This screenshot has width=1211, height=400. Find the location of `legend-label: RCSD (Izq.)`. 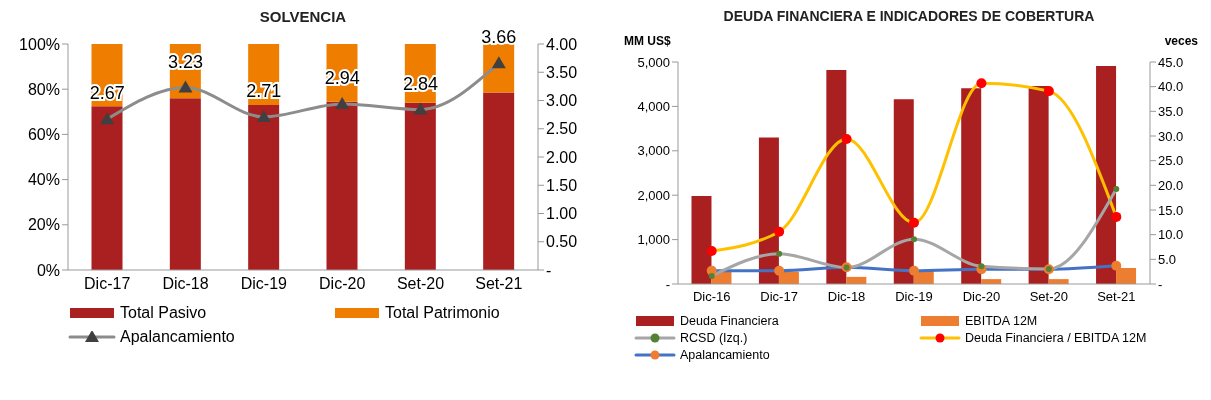

legend-label: RCSD (Izq.) is located at coordinates (714, 338).